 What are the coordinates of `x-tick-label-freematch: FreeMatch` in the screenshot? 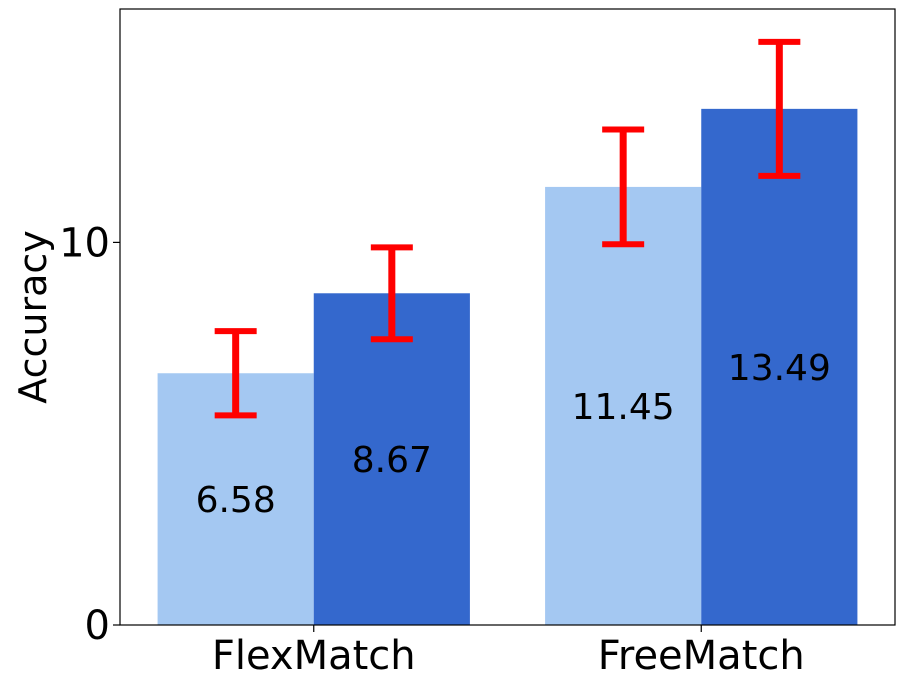 It's located at (701, 656).